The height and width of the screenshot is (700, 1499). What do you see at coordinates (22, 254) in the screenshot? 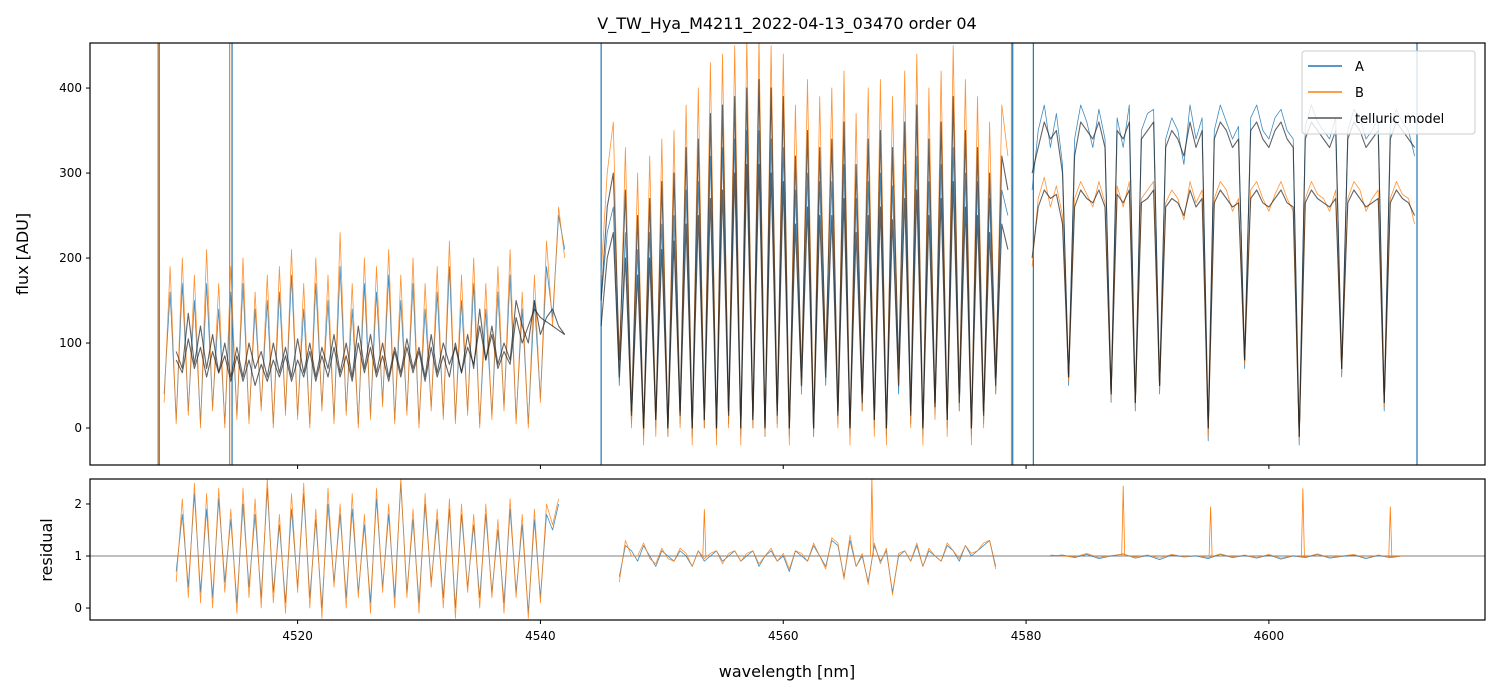
I see `flux-y-label: flux [ADU]` at bounding box center [22, 254].